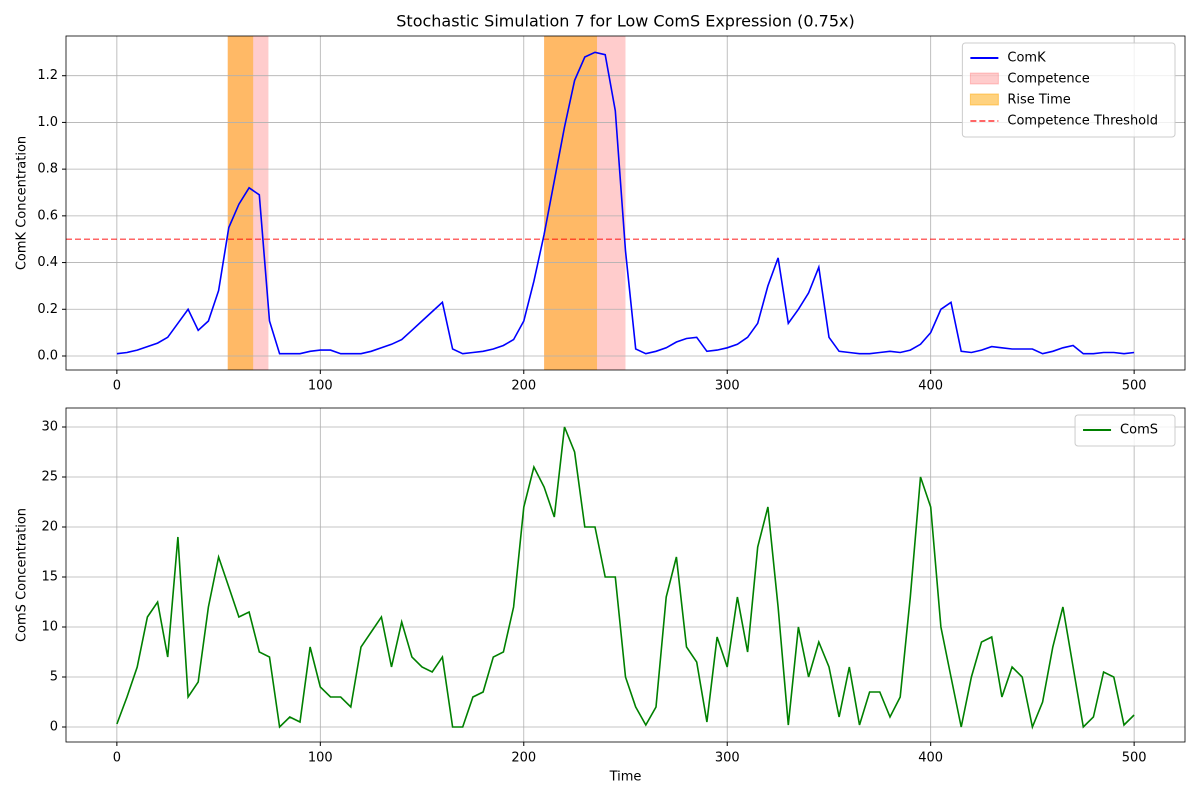 The height and width of the screenshot is (800, 1200). Describe the element at coordinates (22, 575) in the screenshot. I see `y-axis-label: ComS Concentration` at that location.